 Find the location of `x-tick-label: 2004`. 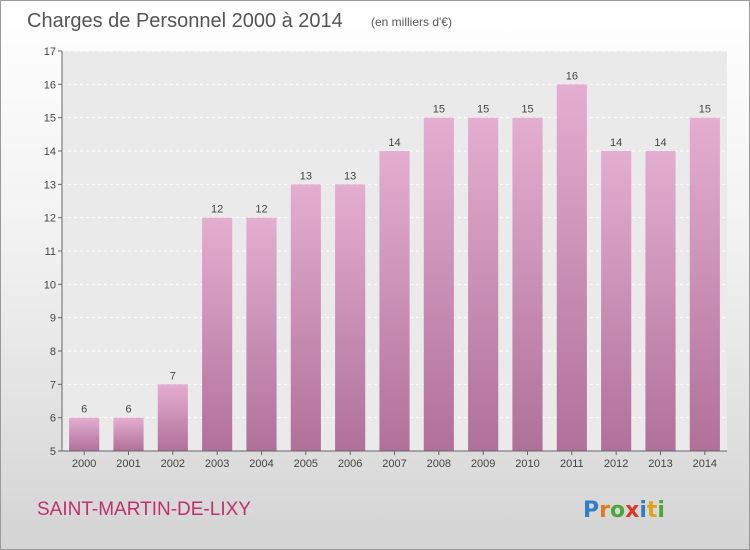

x-tick-label: 2004 is located at coordinates (261, 464).